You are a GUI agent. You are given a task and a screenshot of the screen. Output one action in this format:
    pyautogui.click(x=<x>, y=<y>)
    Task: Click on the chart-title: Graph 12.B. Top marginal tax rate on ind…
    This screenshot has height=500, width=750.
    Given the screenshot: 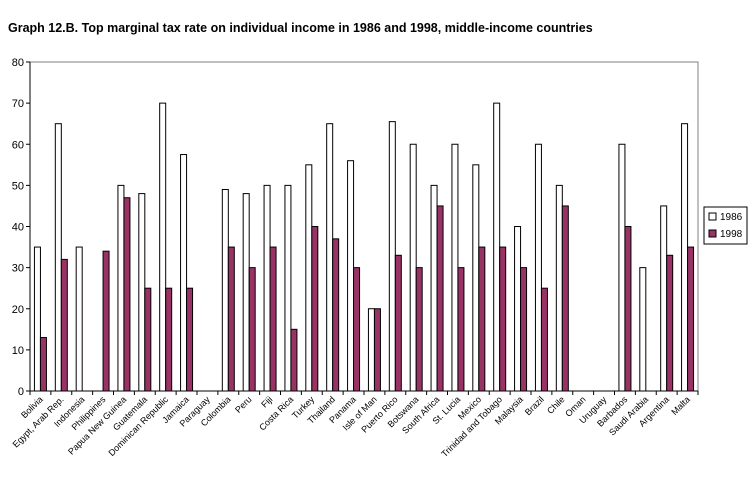 What is the action you would take?
    pyautogui.click(x=300, y=28)
    